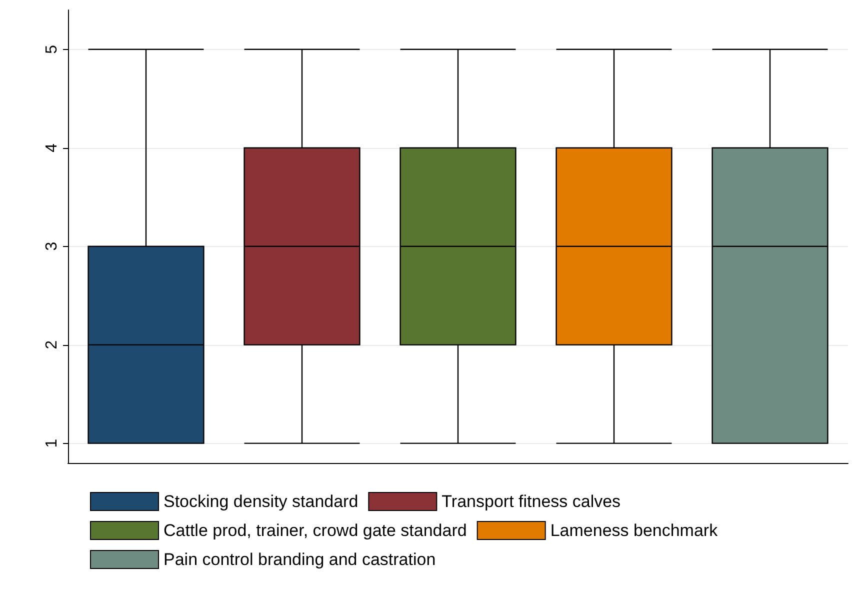  Describe the element at coordinates (52, 345) in the screenshot. I see `y-tick-label: 2` at that location.